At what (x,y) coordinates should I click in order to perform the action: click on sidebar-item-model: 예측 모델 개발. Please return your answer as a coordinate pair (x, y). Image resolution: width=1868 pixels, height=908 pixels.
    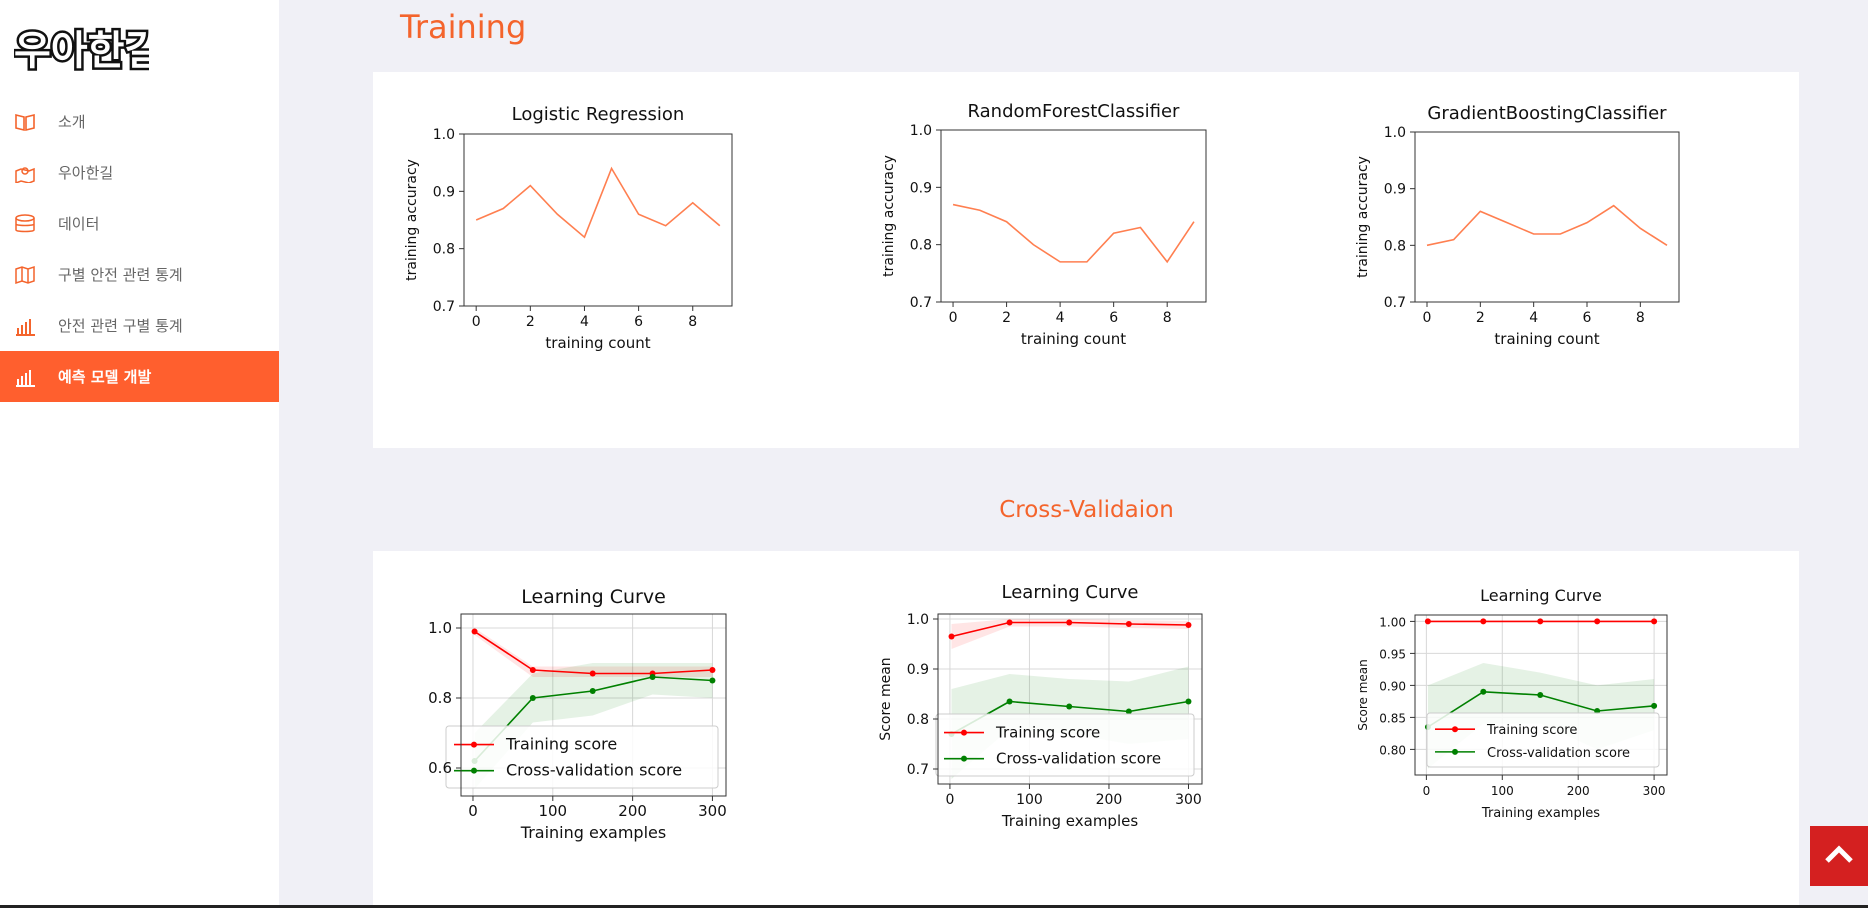
    Looking at the image, I should click on (139, 376).